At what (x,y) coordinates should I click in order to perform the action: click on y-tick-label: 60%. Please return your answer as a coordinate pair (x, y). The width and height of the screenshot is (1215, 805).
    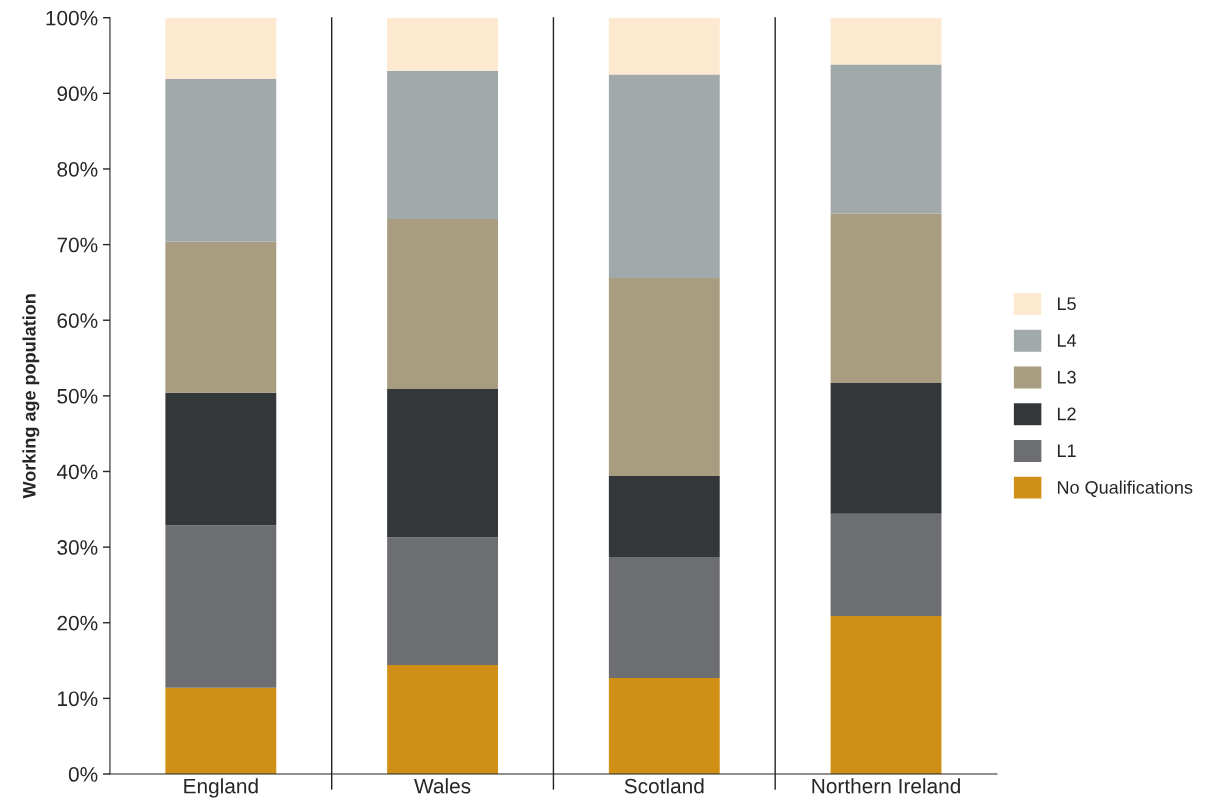
    Looking at the image, I should click on (77, 320).